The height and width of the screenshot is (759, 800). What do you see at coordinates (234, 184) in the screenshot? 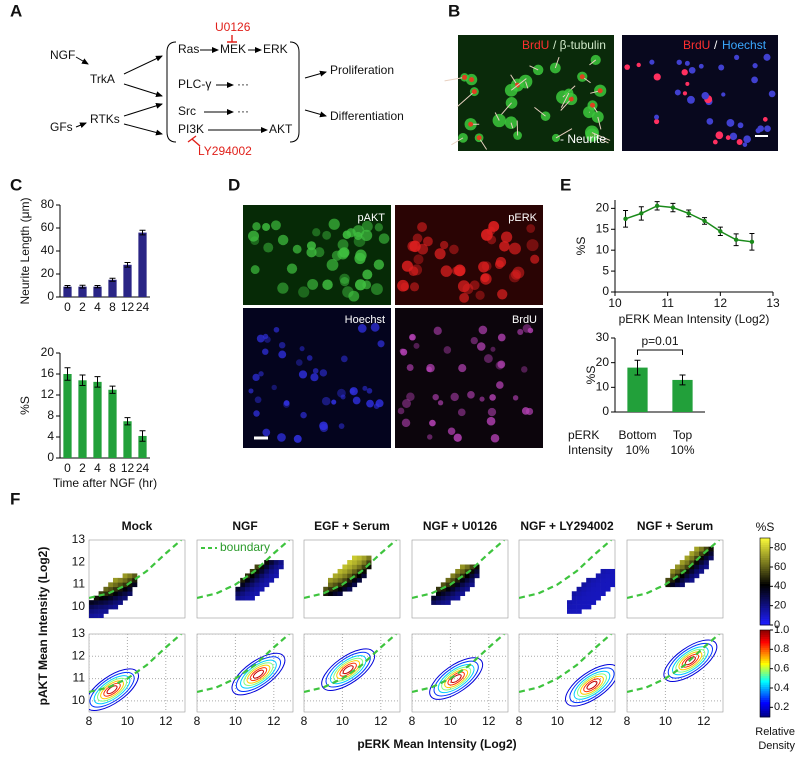
I see `panel-label: D` at bounding box center [234, 184].